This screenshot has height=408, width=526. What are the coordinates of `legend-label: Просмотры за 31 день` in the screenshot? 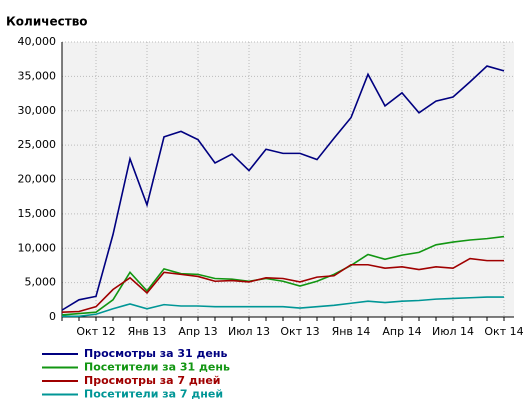 It's located at (155, 353).